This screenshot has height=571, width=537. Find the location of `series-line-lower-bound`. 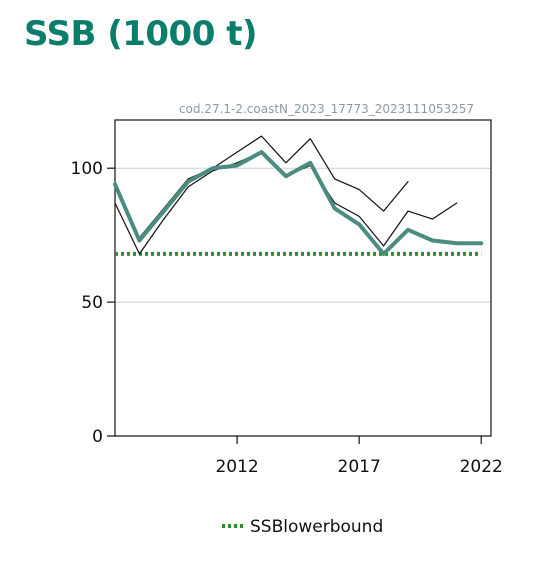

series-line-lower-bound is located at coordinates (286, 203).